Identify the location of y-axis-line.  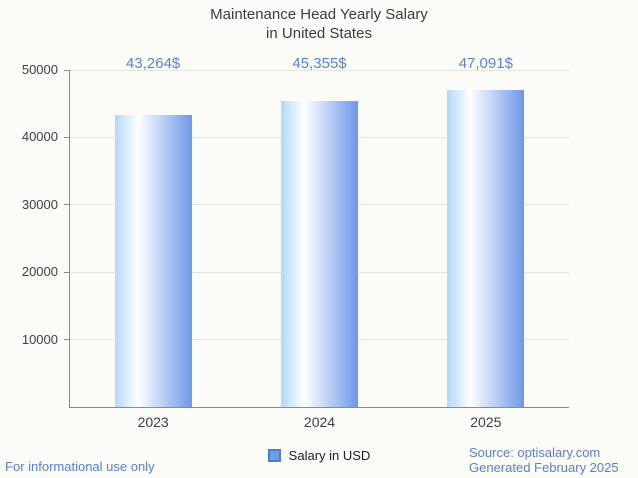
(69, 238).